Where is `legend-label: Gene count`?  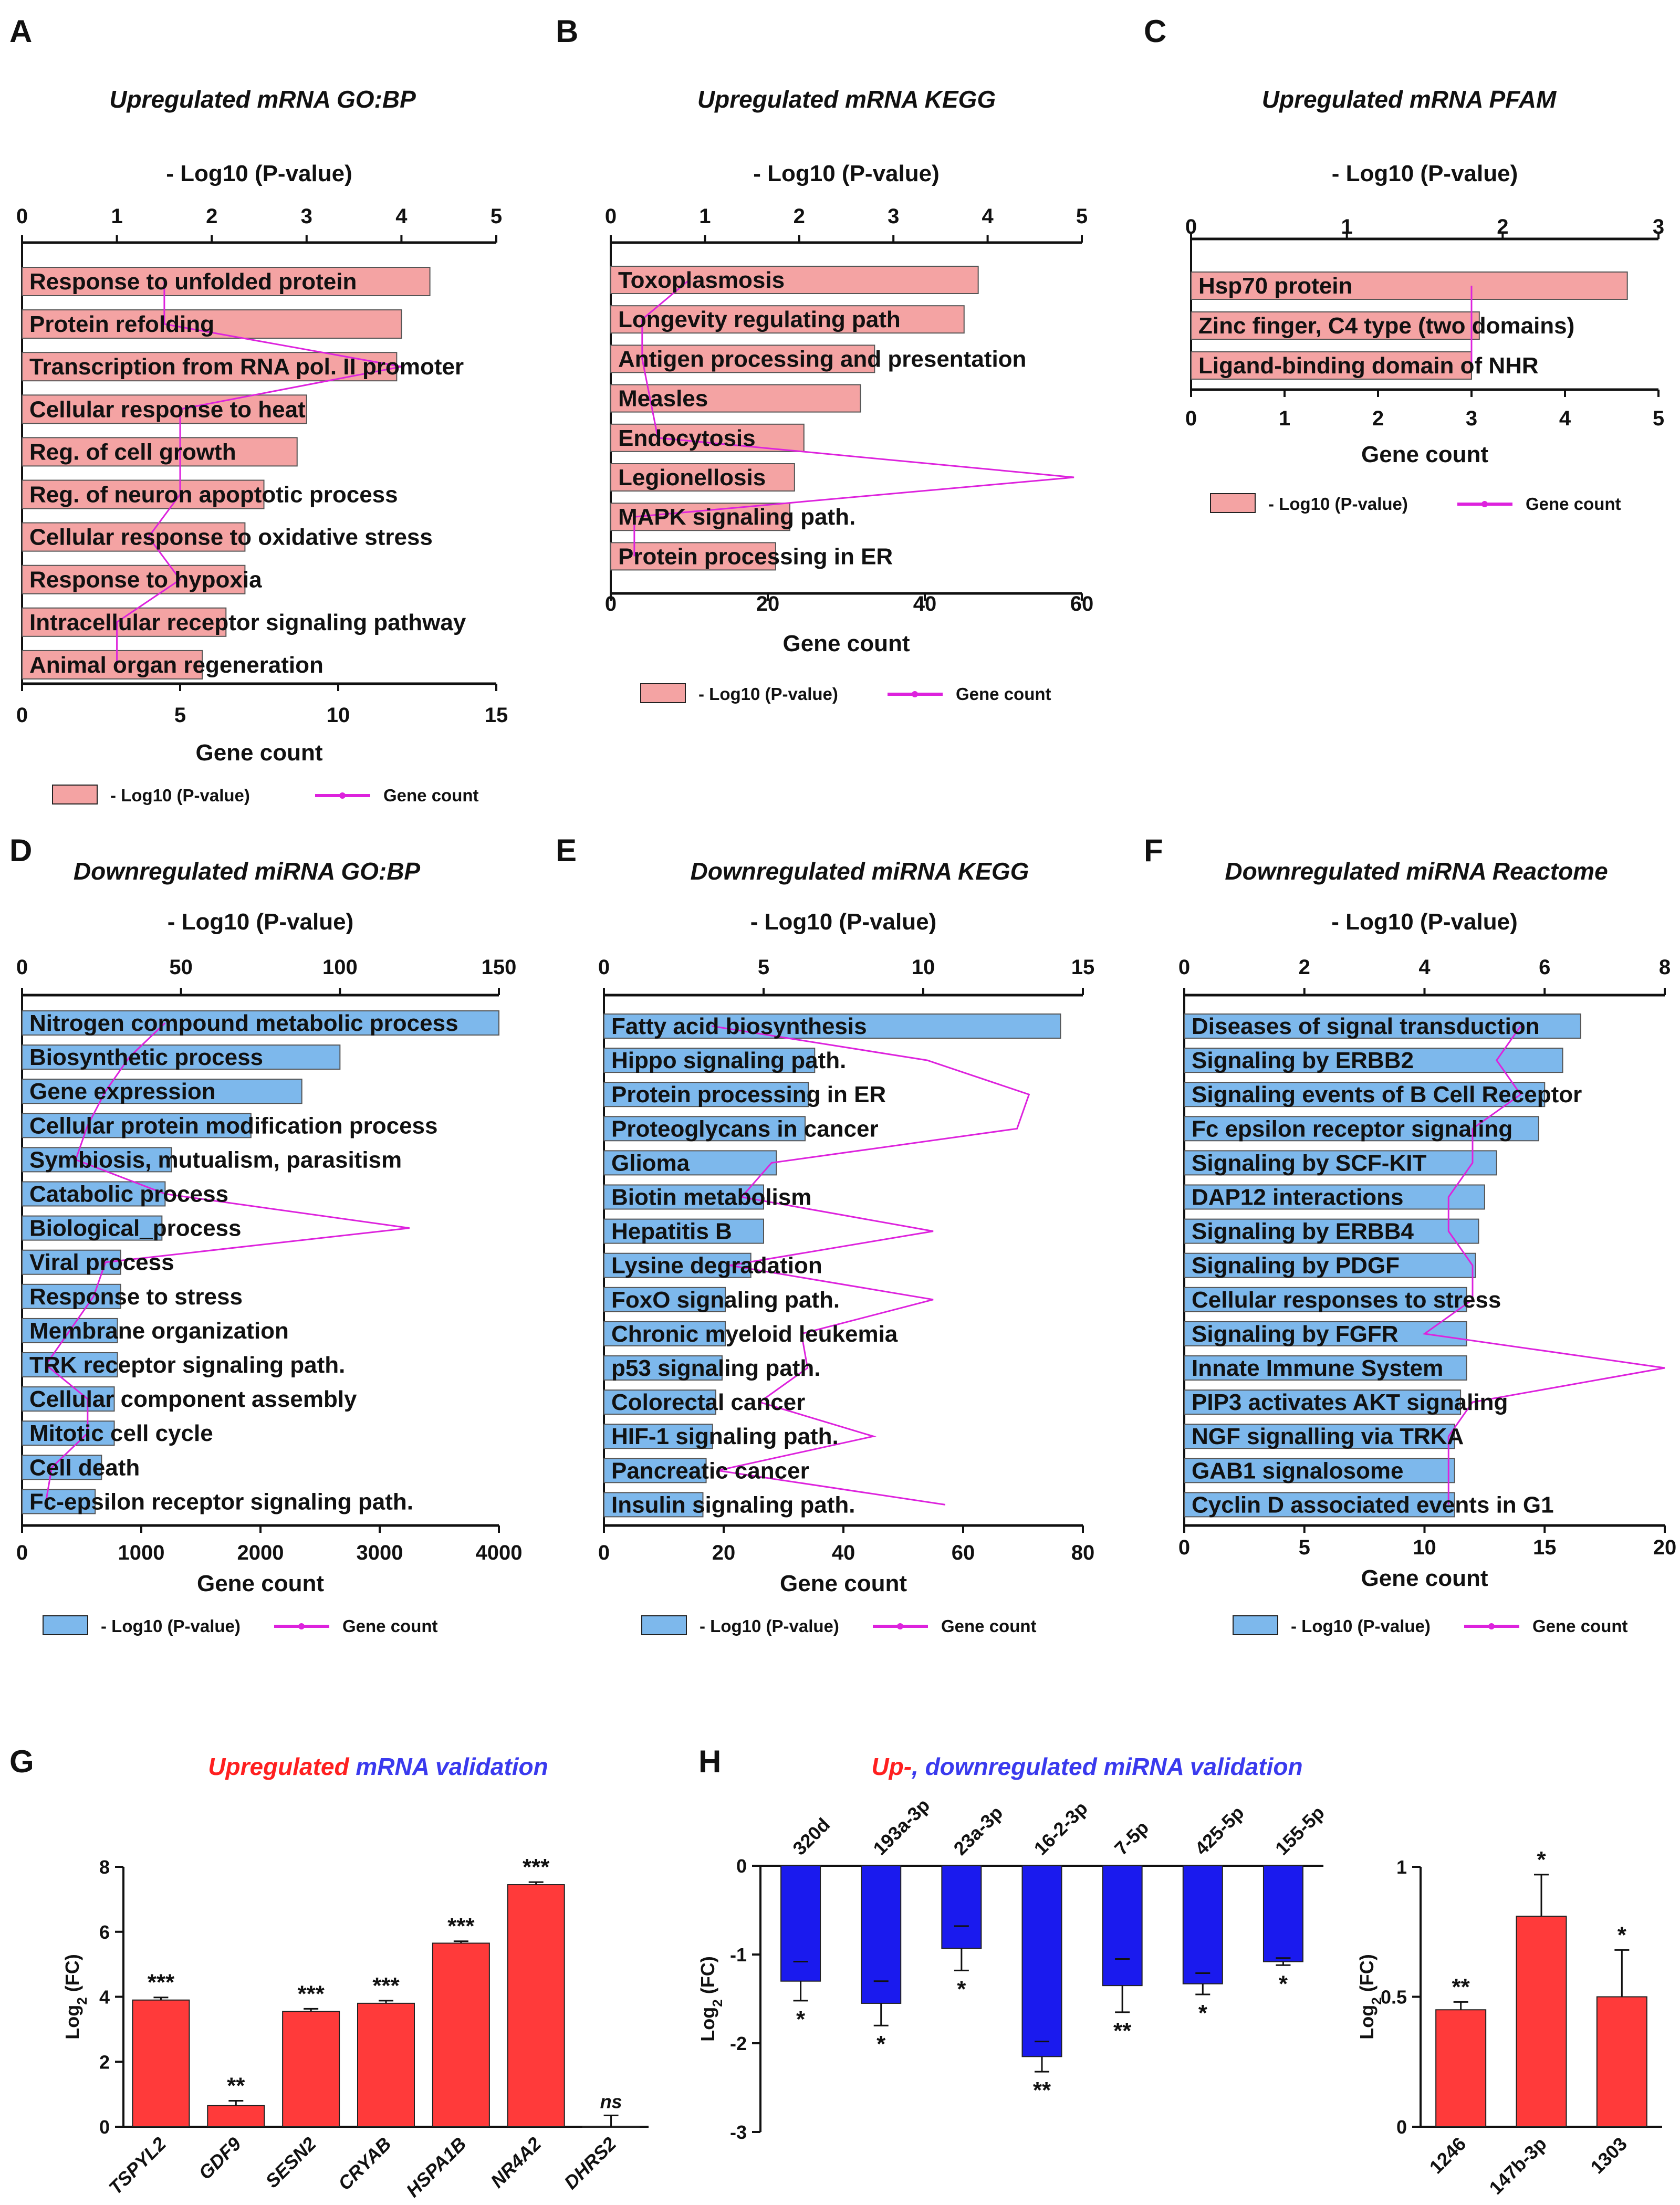
legend-label: Gene count is located at coordinates (989, 1626).